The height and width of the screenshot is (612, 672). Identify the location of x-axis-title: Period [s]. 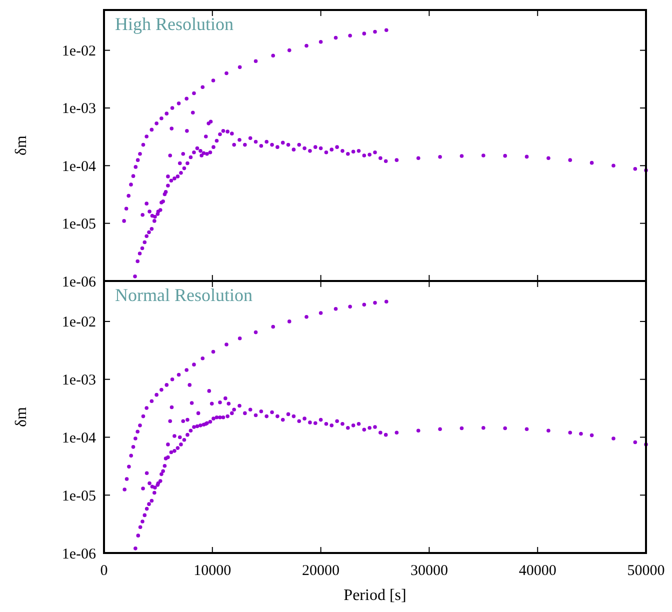
(375, 595).